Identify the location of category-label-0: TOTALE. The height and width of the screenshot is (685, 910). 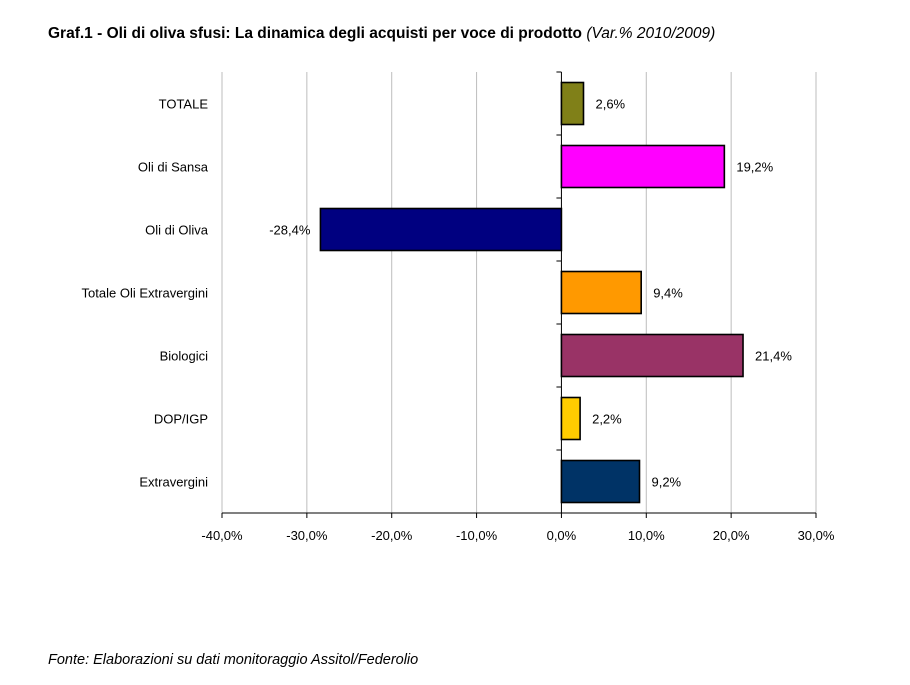
(184, 104).